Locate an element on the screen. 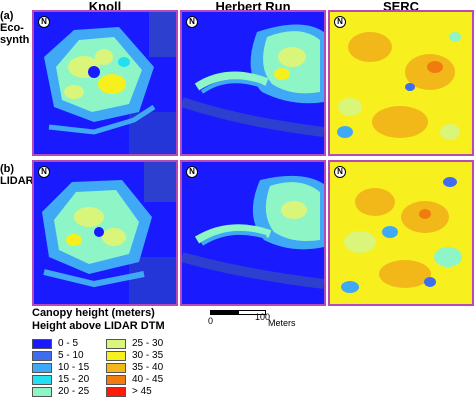  row-label-a-line3: synth is located at coordinates (15, 40).